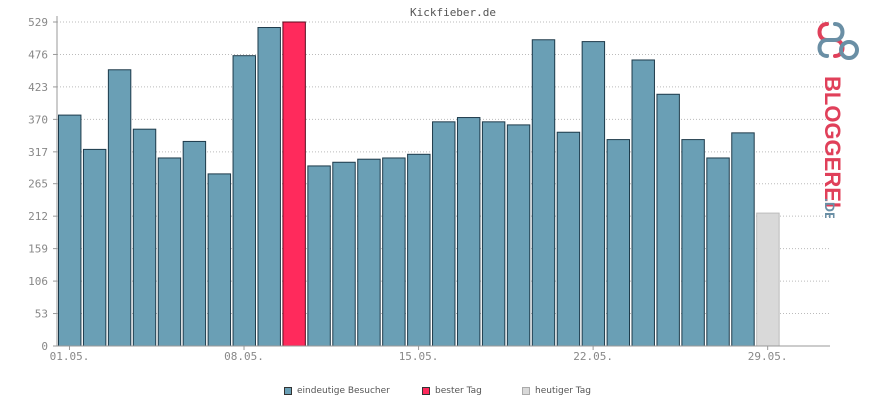 The height and width of the screenshot is (400, 870). Describe the element at coordinates (526, 391) in the screenshot. I see `legend-swatch-today` at that location.